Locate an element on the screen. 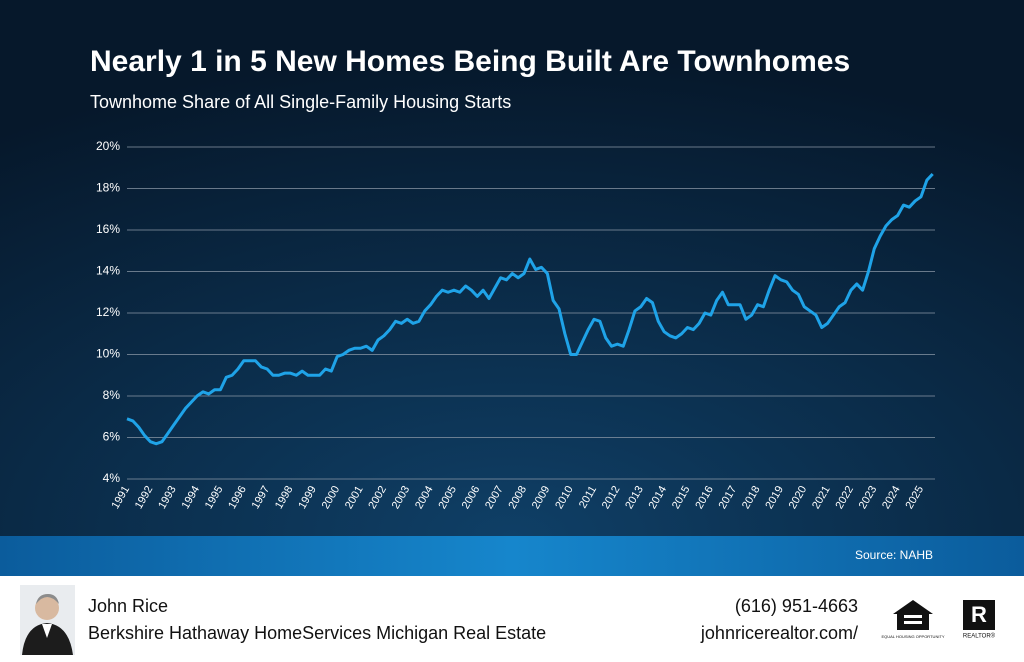 The image size is (1024, 662). agent-website: johnricerealtor.com/ is located at coordinates (779, 633).